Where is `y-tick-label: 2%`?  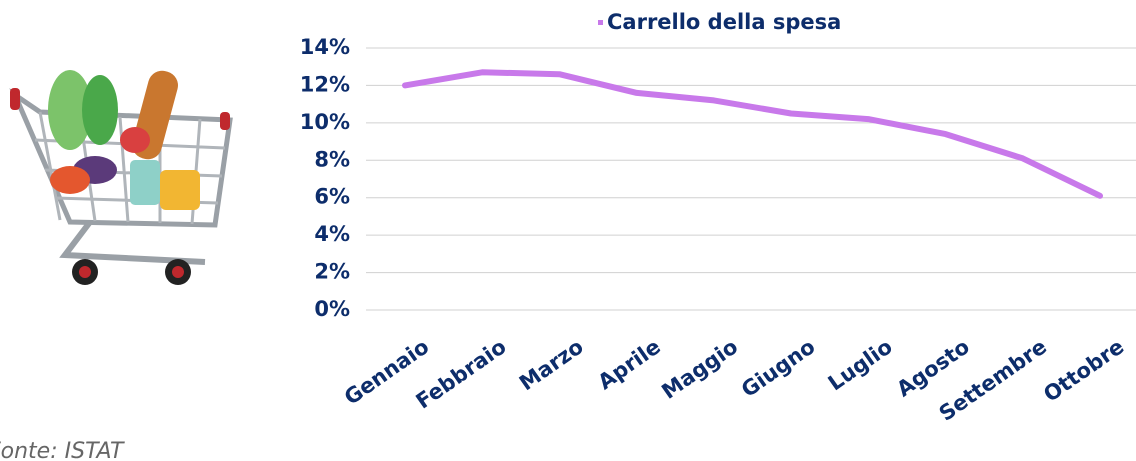
y-tick-label: 2% is located at coordinates (332, 272).